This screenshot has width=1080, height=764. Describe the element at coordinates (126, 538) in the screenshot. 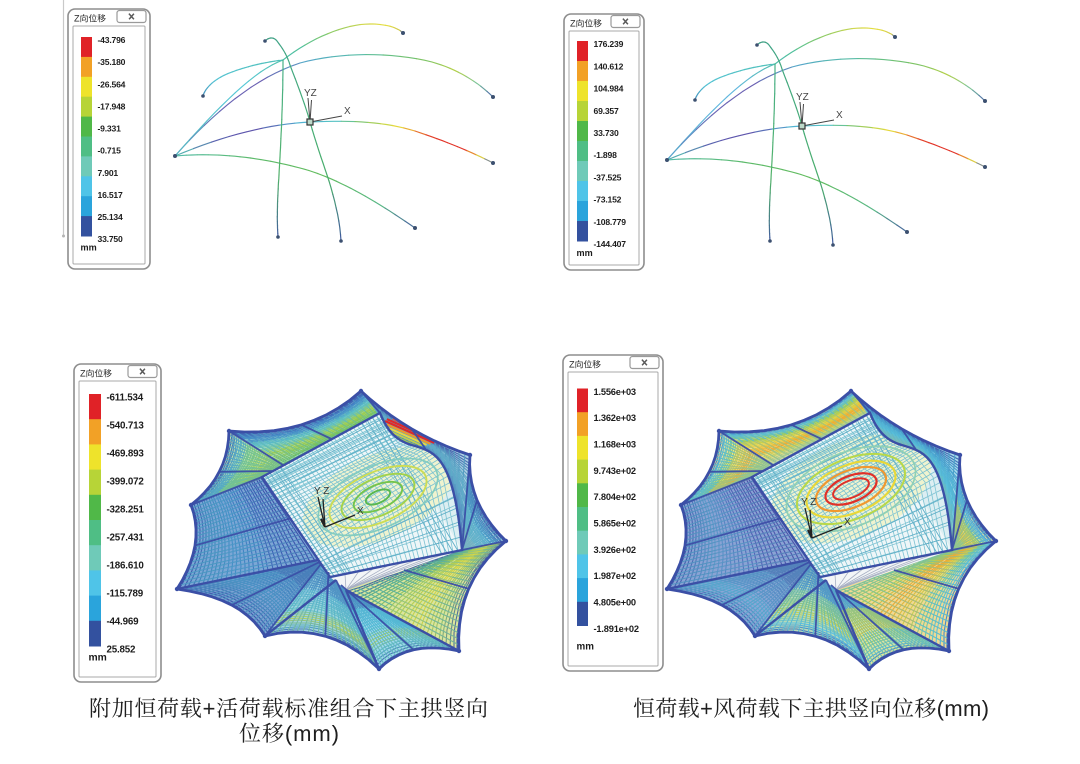

I see `svg-text: -257.431` at that location.